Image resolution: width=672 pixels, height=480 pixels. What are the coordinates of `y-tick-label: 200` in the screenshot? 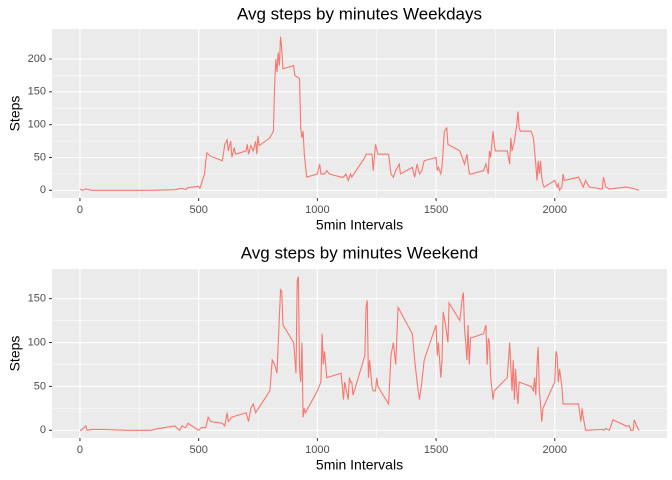 It's located at (37, 59).